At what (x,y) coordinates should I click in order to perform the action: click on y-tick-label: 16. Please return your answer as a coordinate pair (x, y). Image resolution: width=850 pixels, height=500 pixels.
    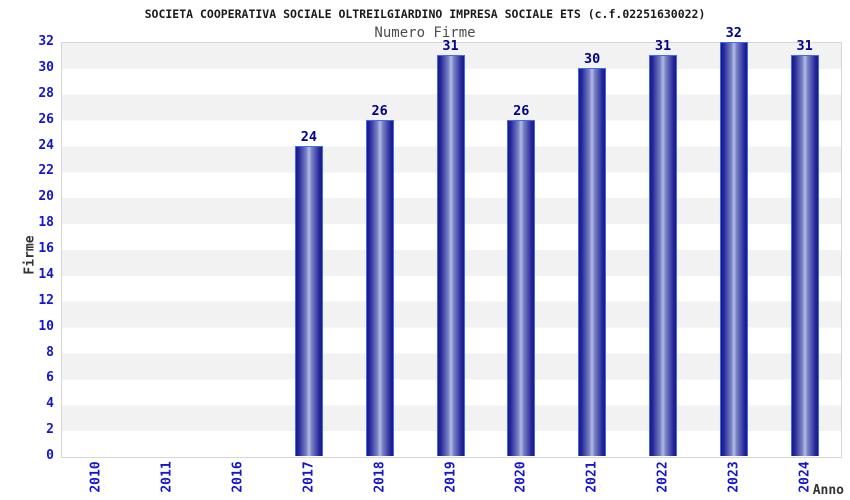
    Looking at the image, I should click on (46, 248).